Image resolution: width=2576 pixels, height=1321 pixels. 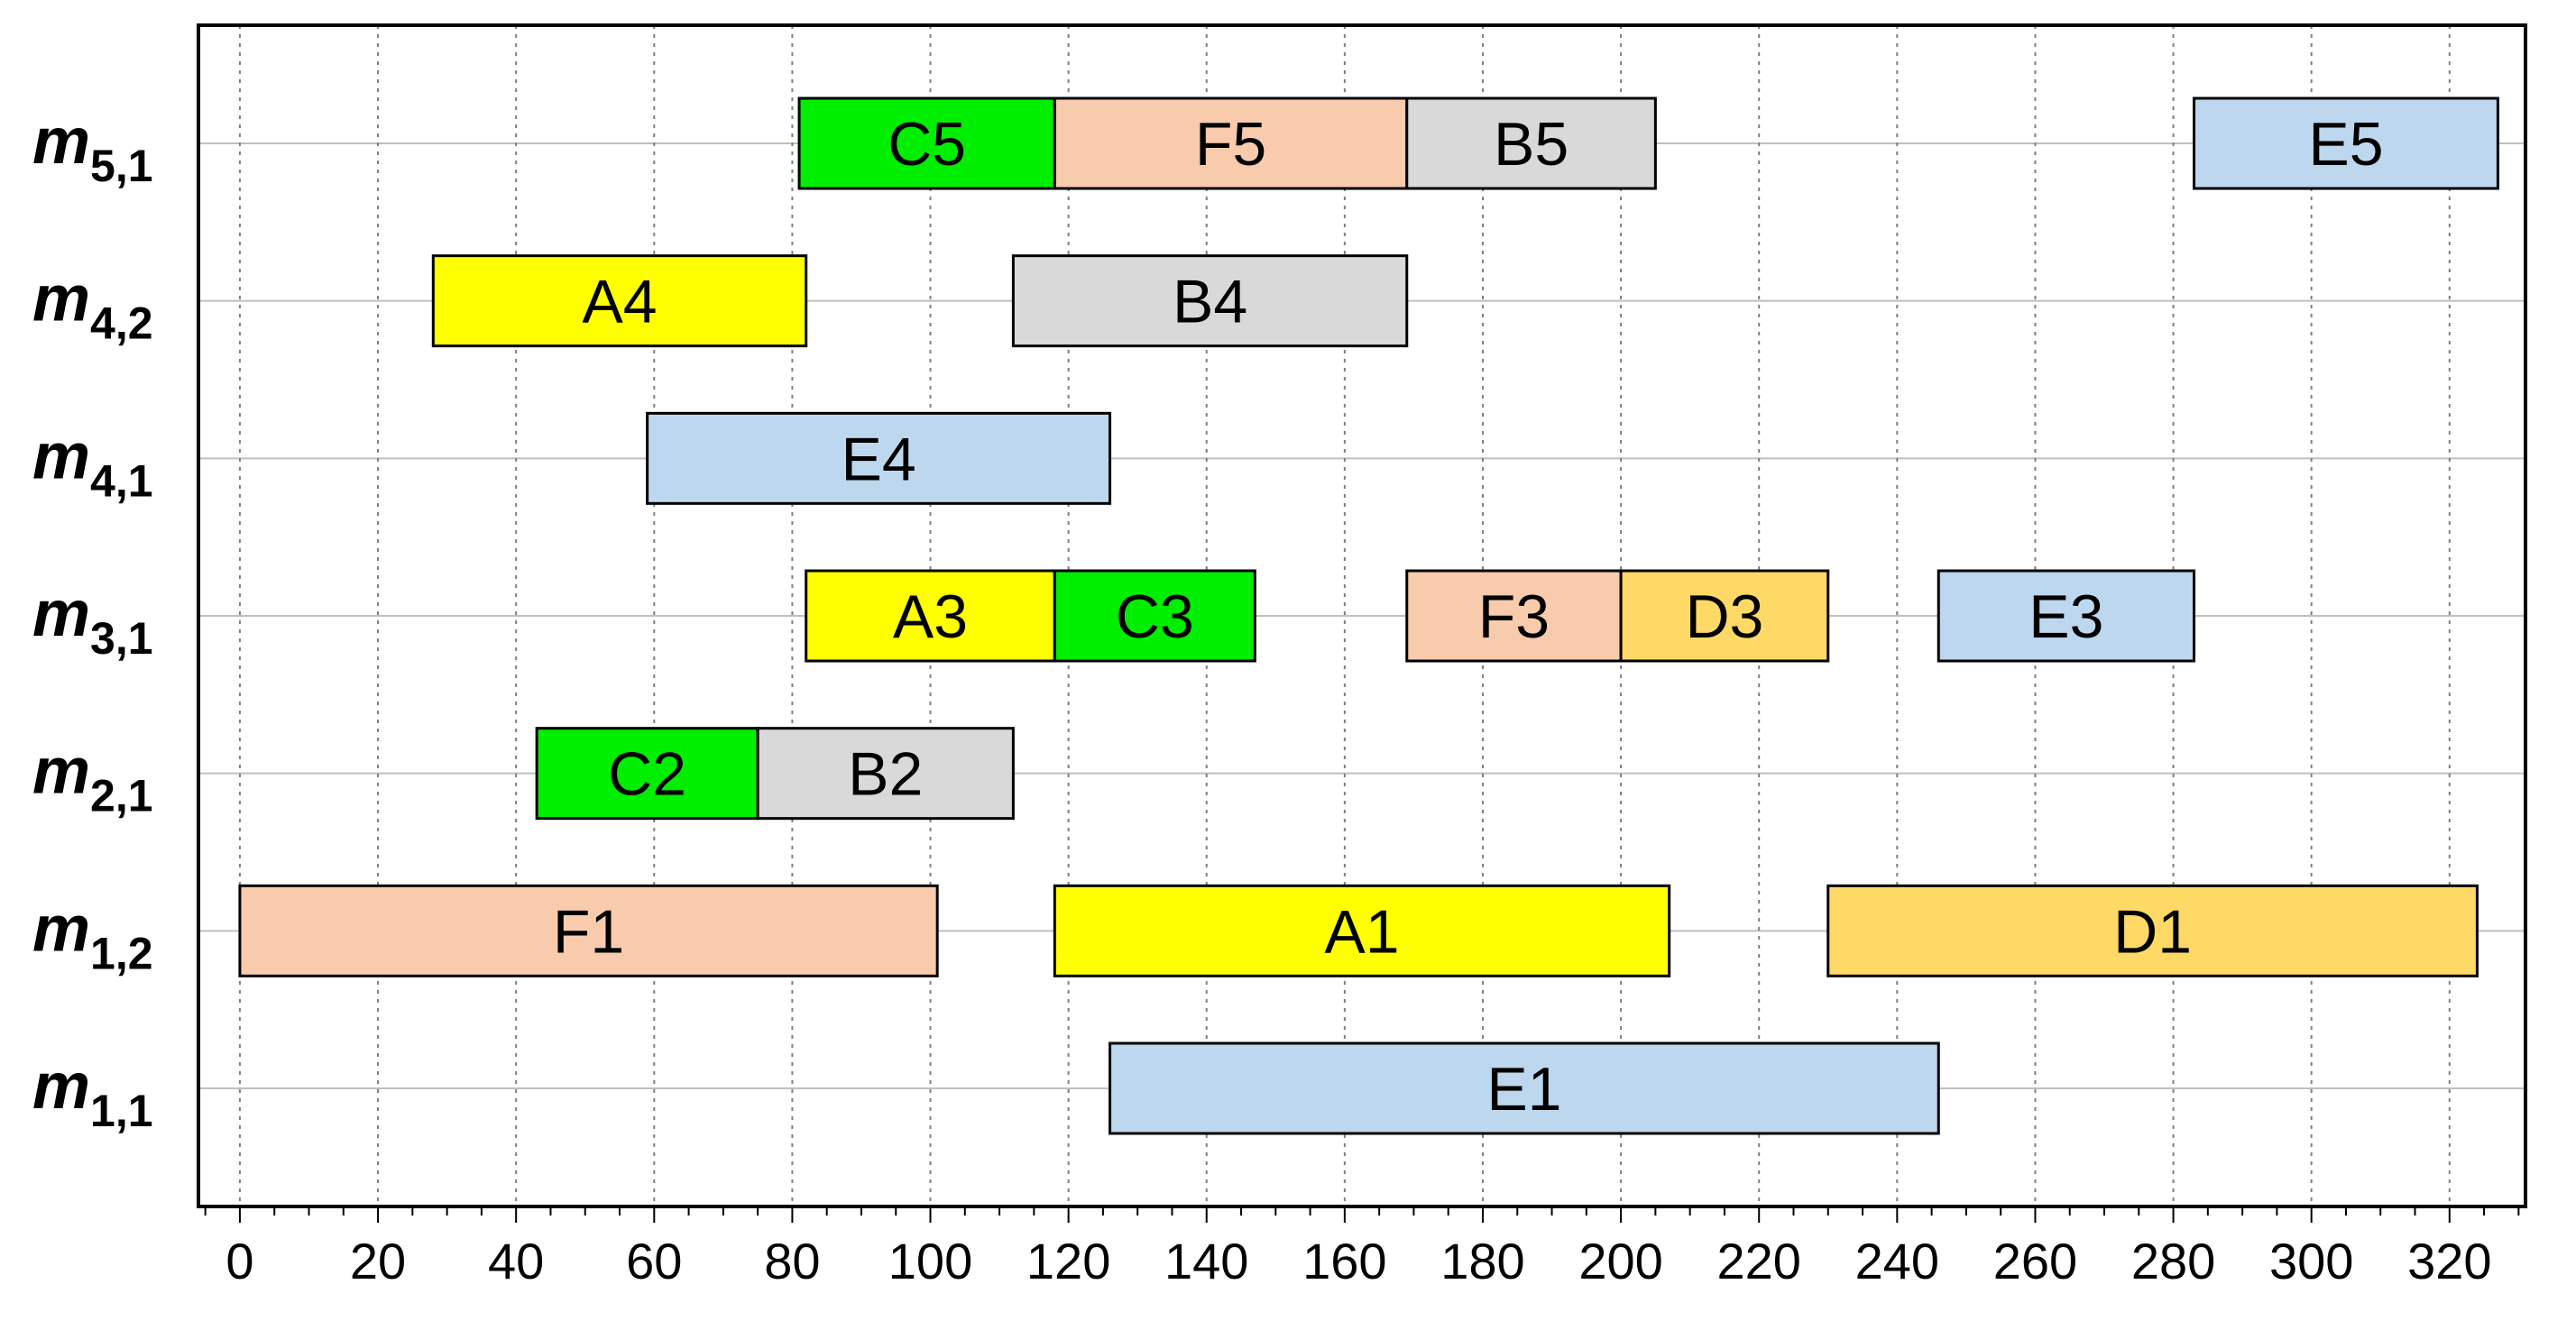 I want to click on x-tick-label: 80, so click(x=792, y=1261).